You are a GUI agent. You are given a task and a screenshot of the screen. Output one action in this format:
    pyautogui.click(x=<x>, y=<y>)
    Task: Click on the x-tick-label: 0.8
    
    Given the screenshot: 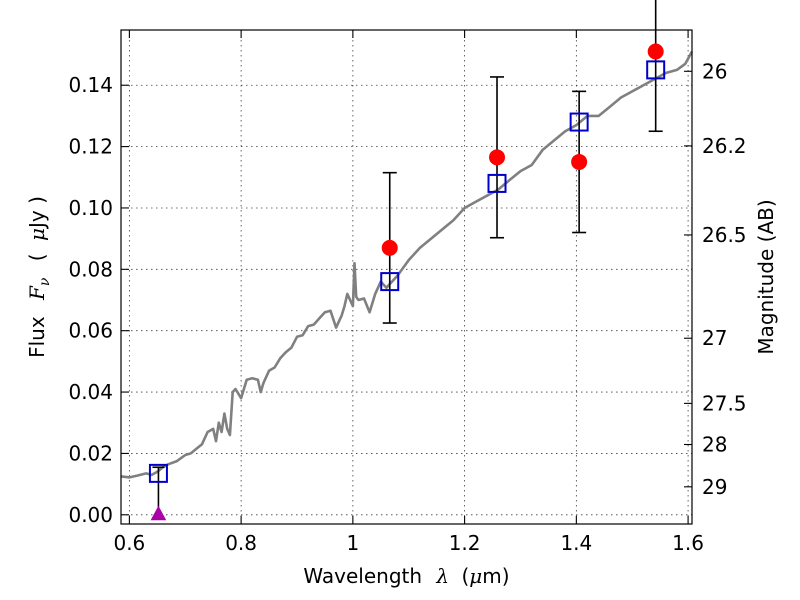 What is the action you would take?
    pyautogui.click(x=241, y=543)
    